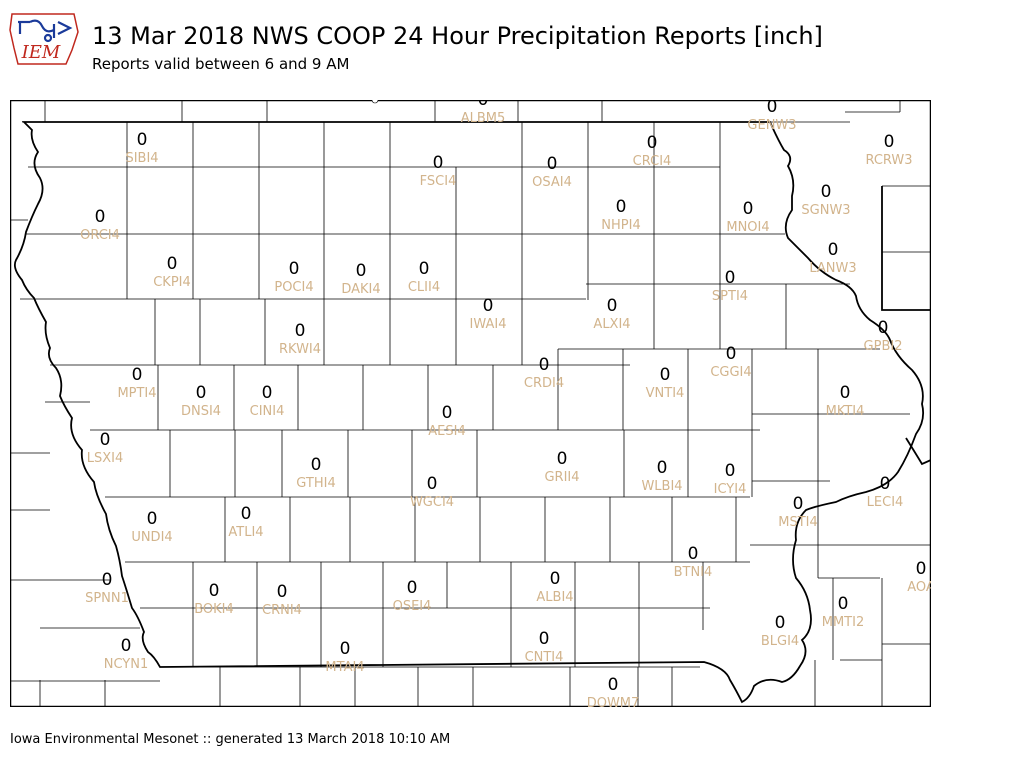 This screenshot has width=1024, height=768. Describe the element at coordinates (107, 598) in the screenshot. I see `station-id: SPNN1` at that location.